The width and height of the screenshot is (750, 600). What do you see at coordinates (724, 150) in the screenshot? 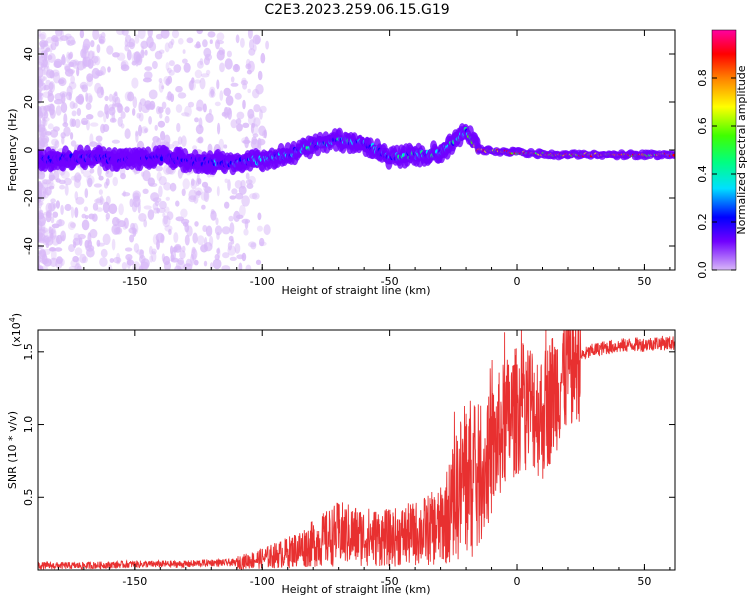
I see `colorbar` at bounding box center [724, 150].